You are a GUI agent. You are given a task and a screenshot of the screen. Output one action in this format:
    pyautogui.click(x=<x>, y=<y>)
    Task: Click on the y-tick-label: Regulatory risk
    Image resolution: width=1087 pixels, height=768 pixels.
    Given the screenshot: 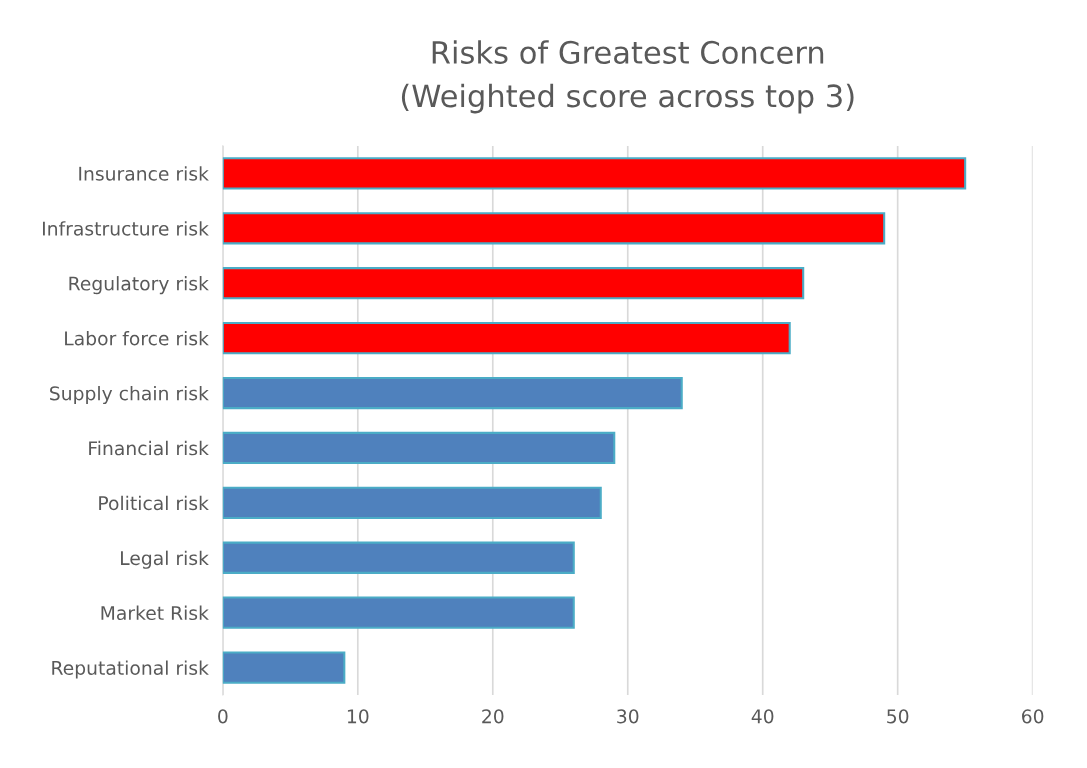 What is the action you would take?
    pyautogui.click(x=139, y=285)
    